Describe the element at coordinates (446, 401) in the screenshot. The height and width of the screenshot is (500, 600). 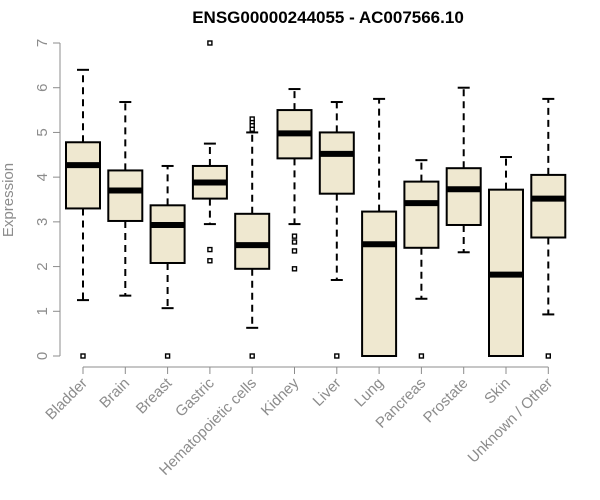
I see `x-tick-label: Prostate` at that location.